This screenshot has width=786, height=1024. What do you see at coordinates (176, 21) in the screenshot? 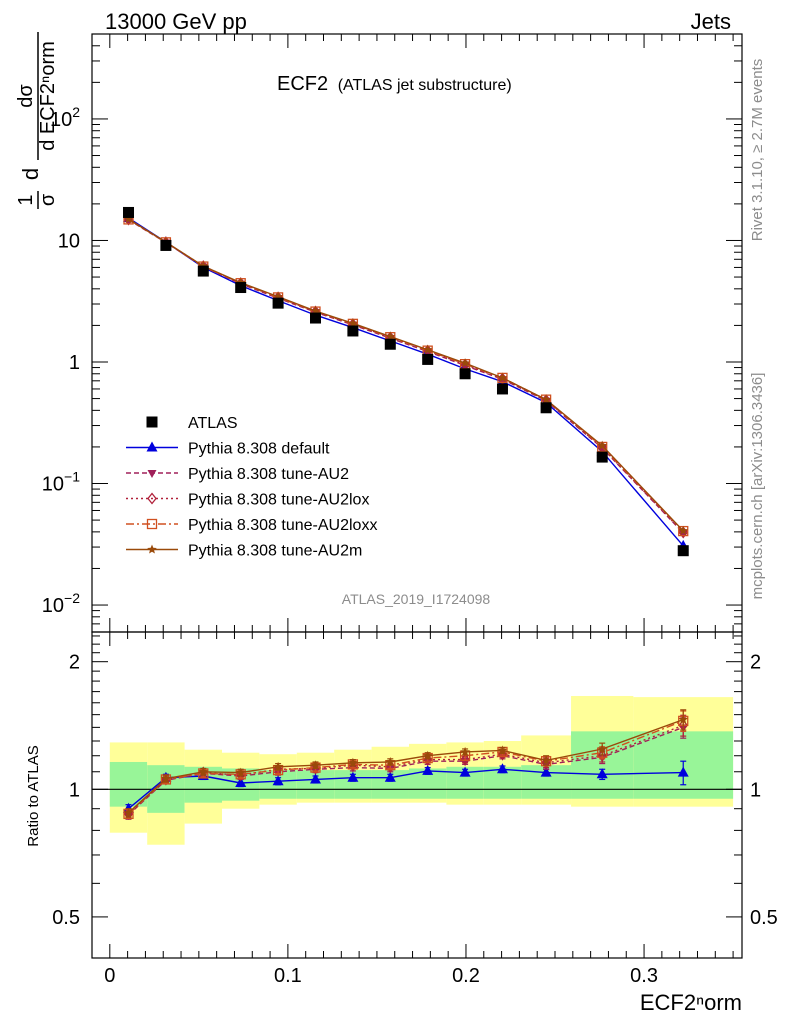
I see `collision-label: 13000 GeV pp` at bounding box center [176, 21].